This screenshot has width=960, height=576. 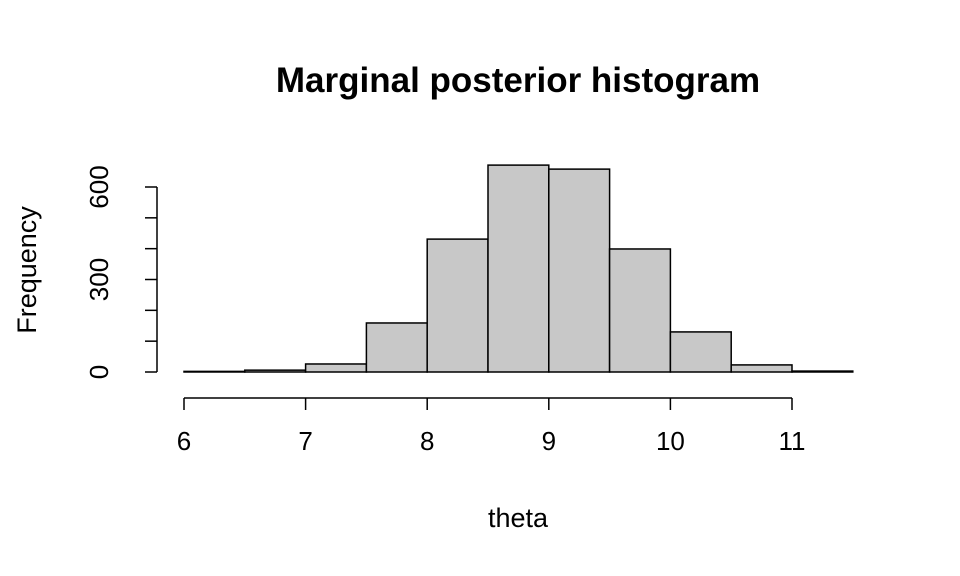 What do you see at coordinates (427, 441) in the screenshot?
I see `x-tick-label: 8` at bounding box center [427, 441].